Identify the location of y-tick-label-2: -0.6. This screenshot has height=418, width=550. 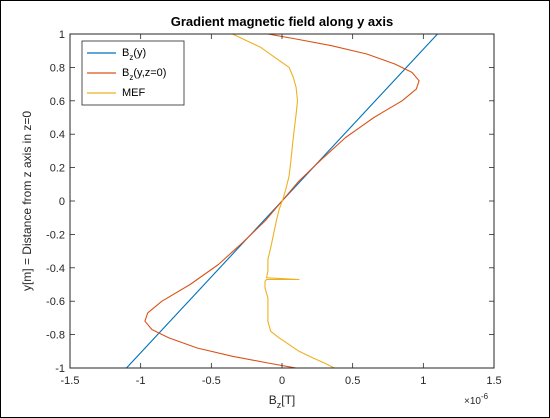
(55, 302).